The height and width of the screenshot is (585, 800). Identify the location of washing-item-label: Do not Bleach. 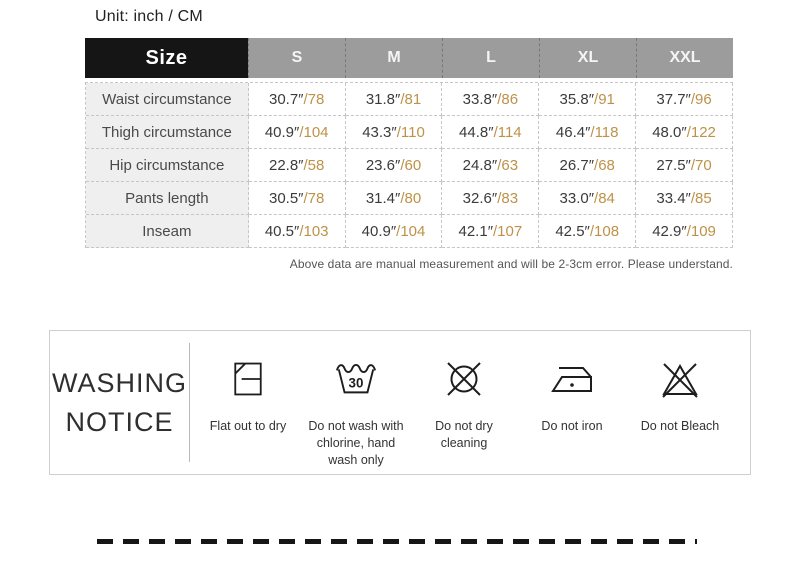
(680, 426).